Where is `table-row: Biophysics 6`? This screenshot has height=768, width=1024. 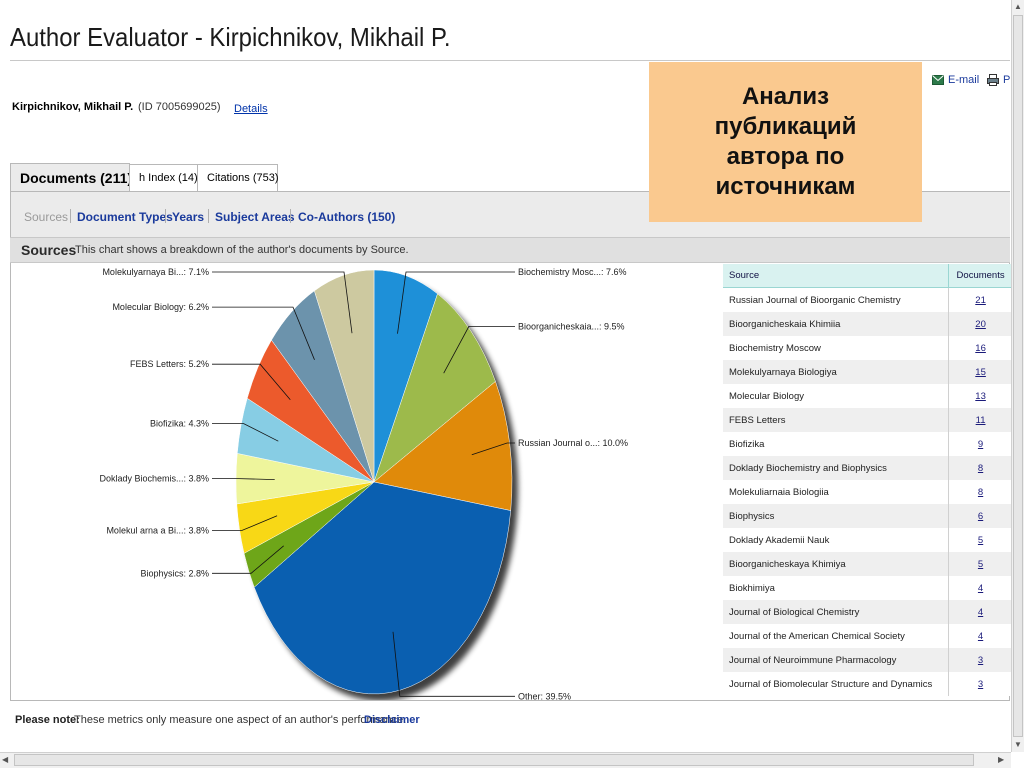 table-row: Biophysics 6 is located at coordinates (867, 516).